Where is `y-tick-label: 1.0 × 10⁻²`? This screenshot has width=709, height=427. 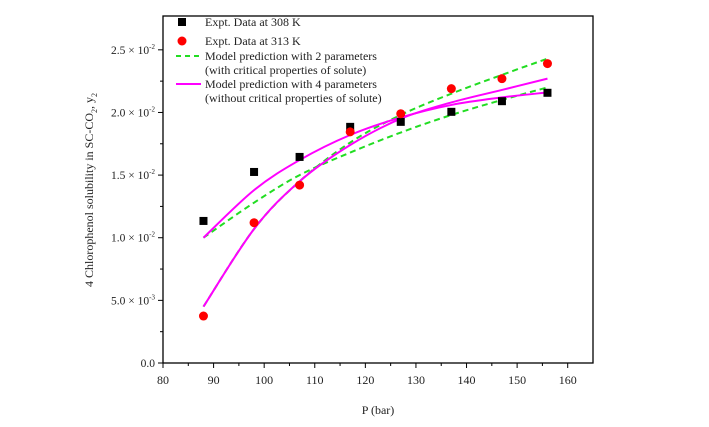
y-tick-label: 1.0 × 10⁻² is located at coordinates (133, 238).